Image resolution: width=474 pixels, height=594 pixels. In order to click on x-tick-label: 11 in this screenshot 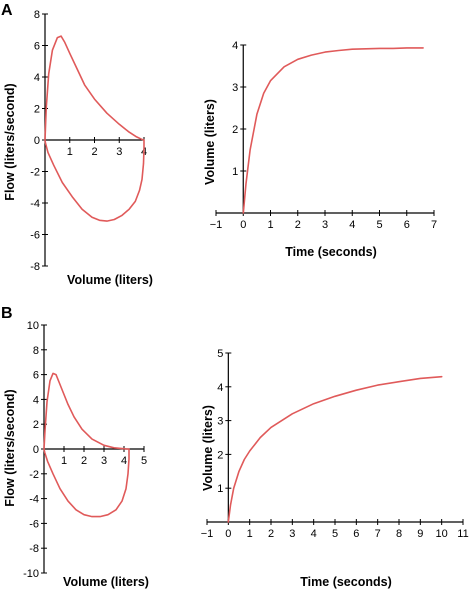, I will do `click(462, 534)`.